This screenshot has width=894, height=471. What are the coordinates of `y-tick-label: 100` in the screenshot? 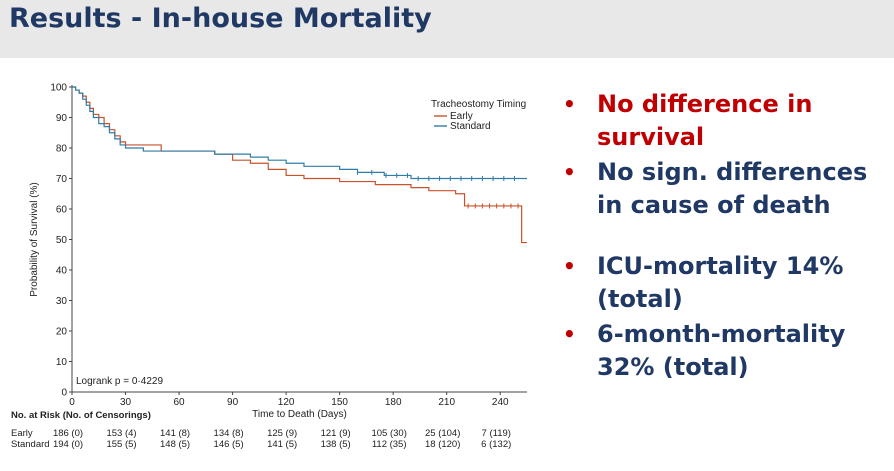 It's located at (58, 88).